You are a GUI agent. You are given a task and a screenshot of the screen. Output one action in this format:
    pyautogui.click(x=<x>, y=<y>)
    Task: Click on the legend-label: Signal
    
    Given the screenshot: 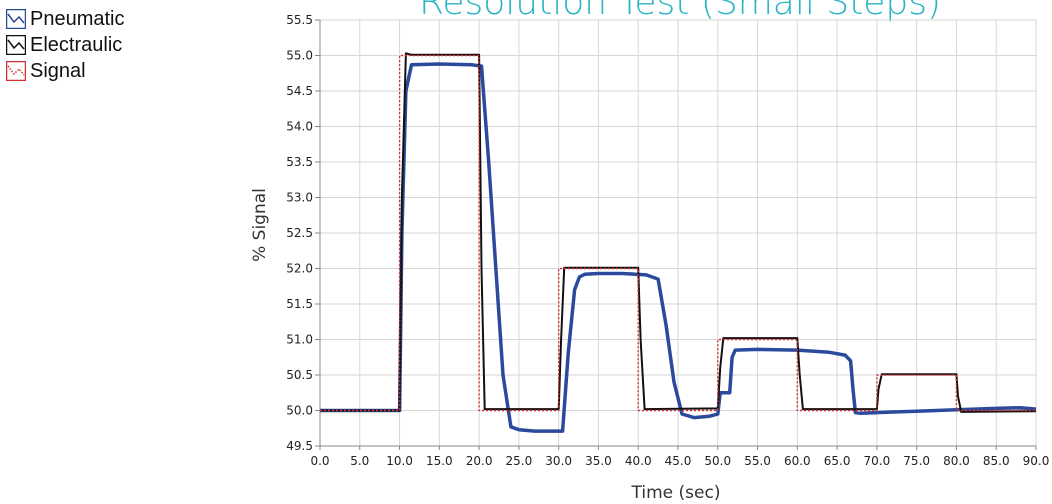 What is the action you would take?
    pyautogui.click(x=58, y=70)
    